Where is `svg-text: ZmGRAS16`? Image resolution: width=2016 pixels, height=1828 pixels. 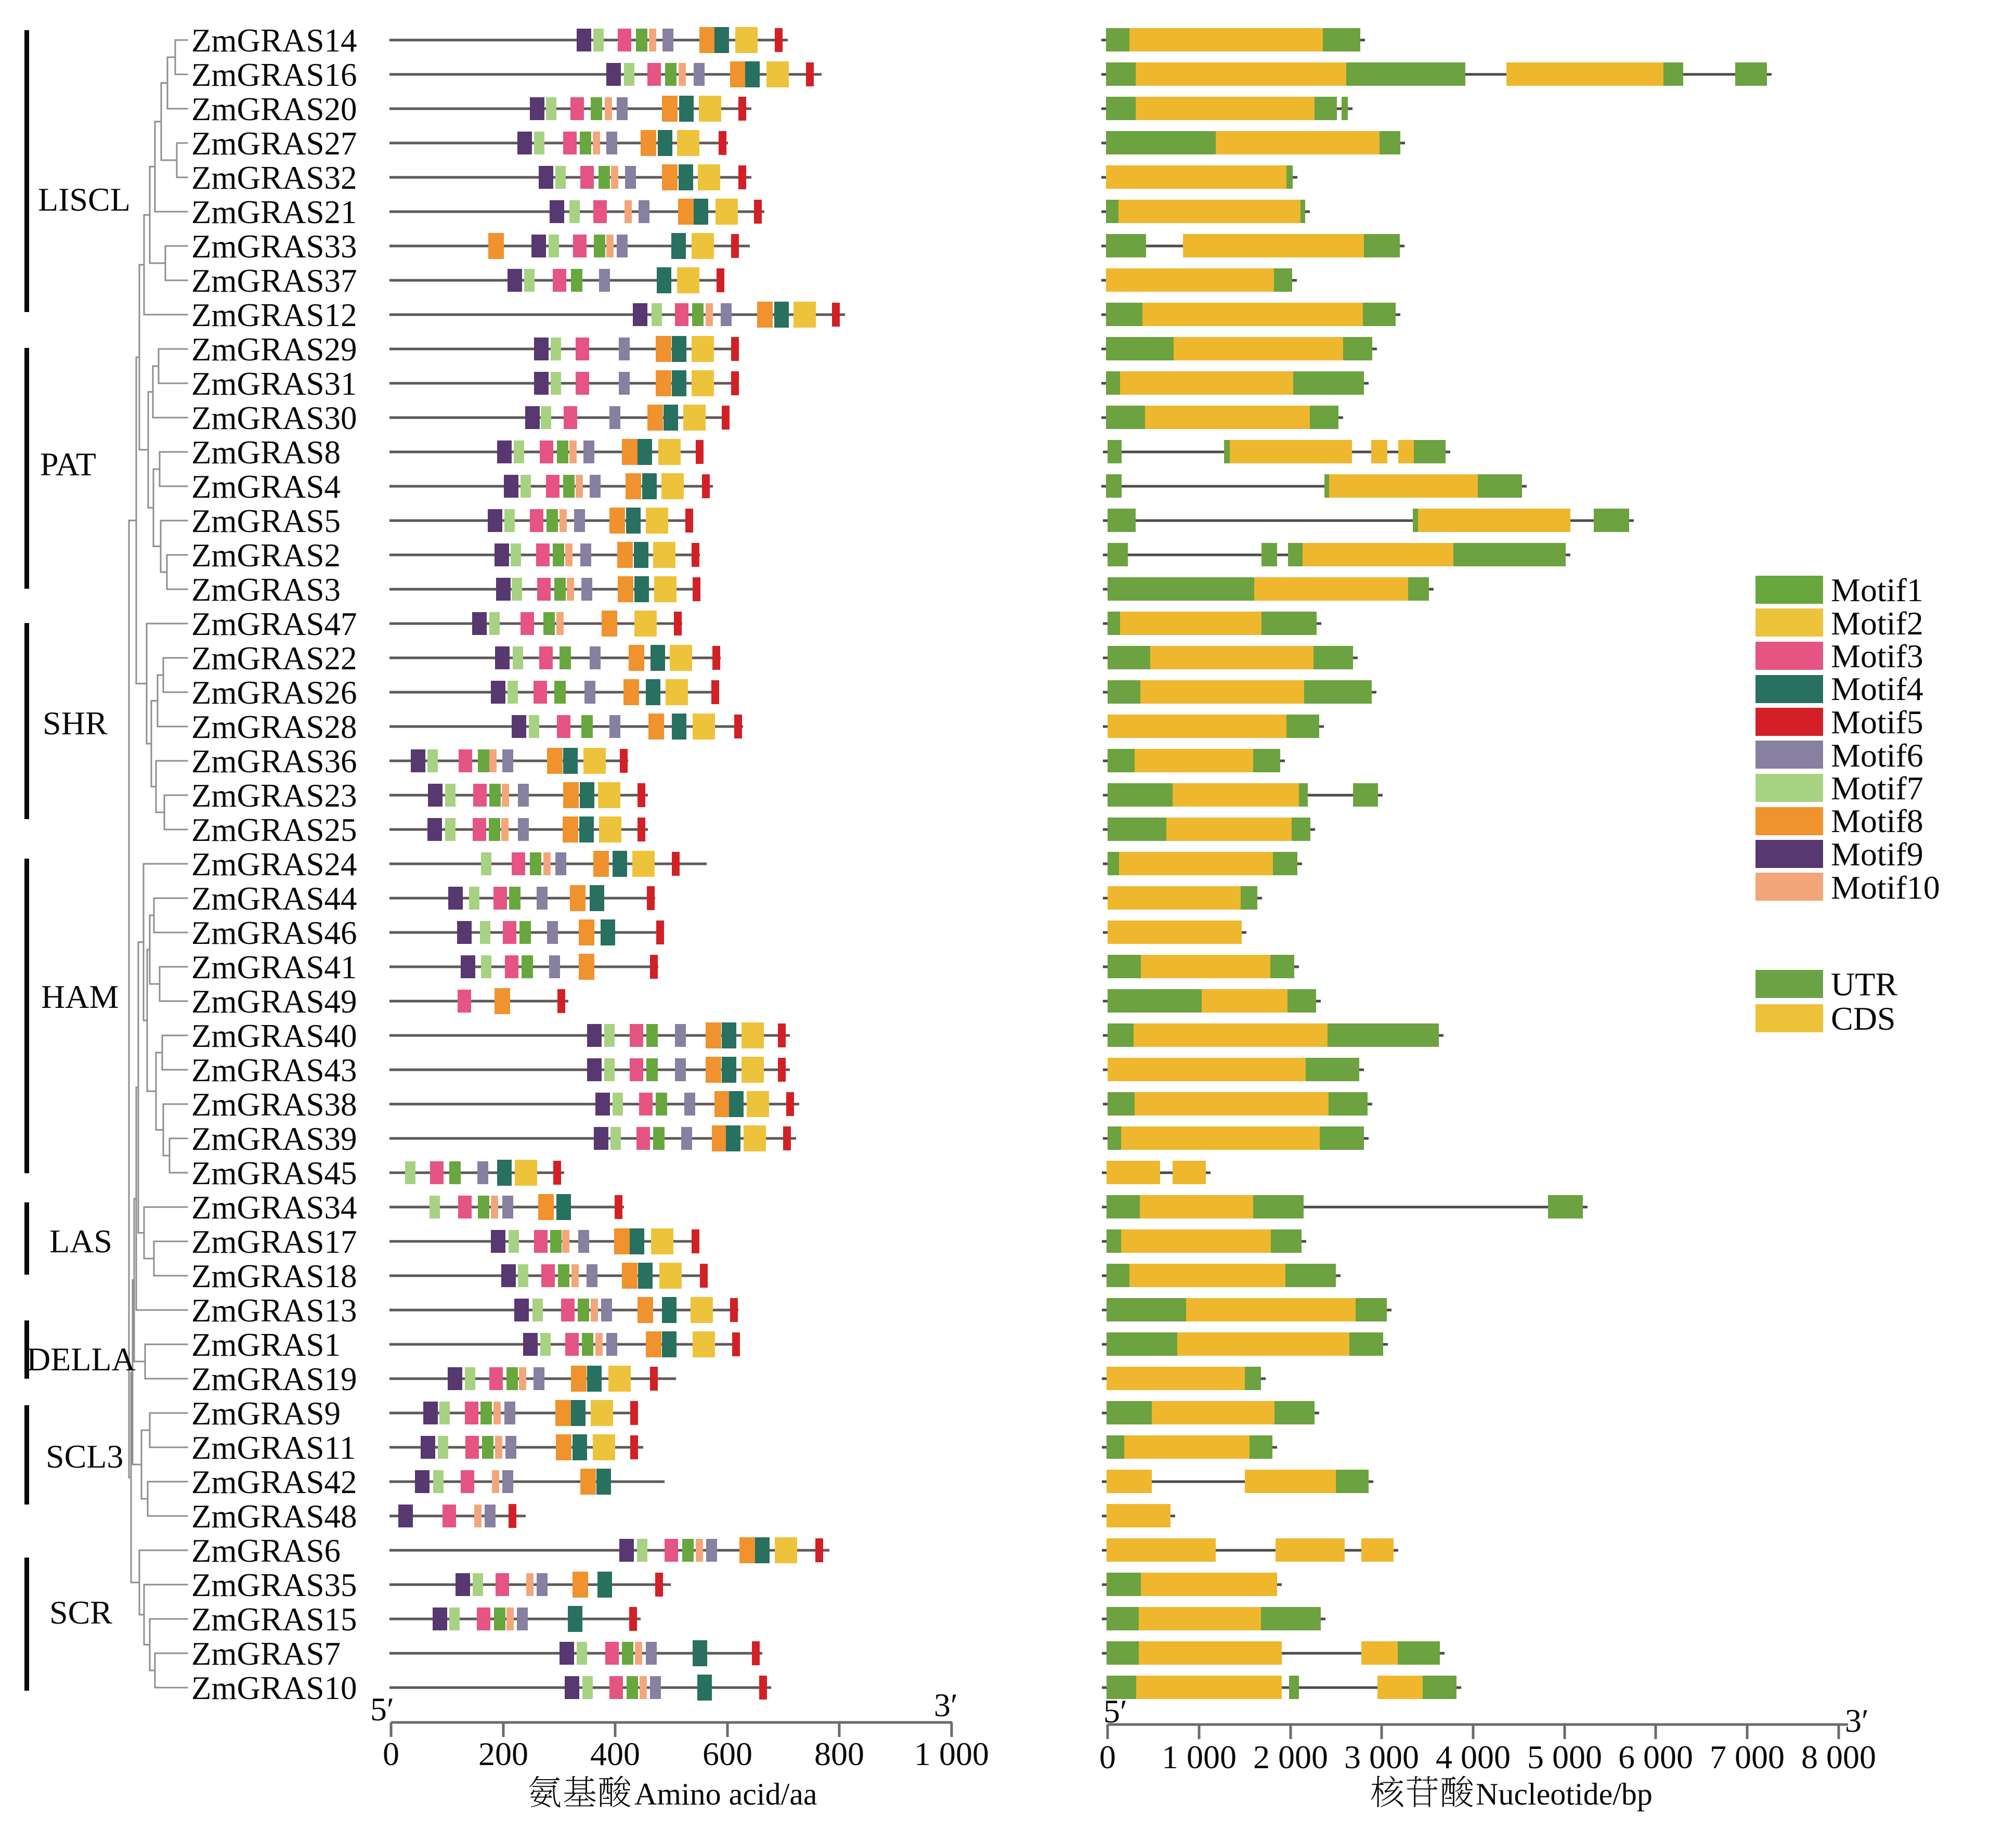
svg-text: ZmGRAS16 is located at coordinates (274, 75).